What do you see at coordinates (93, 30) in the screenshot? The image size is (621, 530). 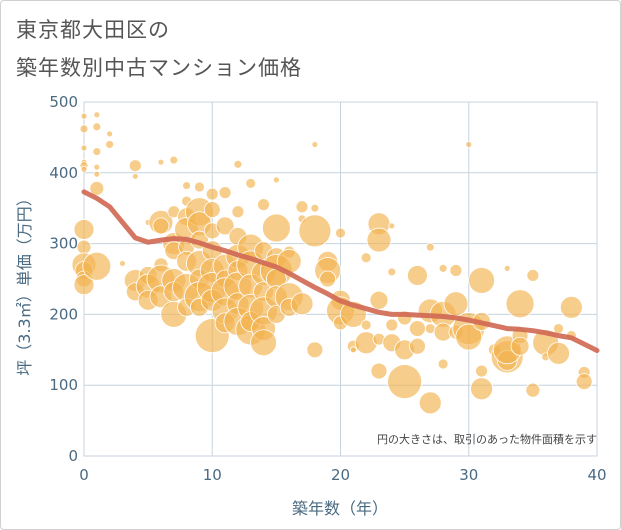 I see `chart-title-line1: 東京都大田区の` at bounding box center [93, 30].